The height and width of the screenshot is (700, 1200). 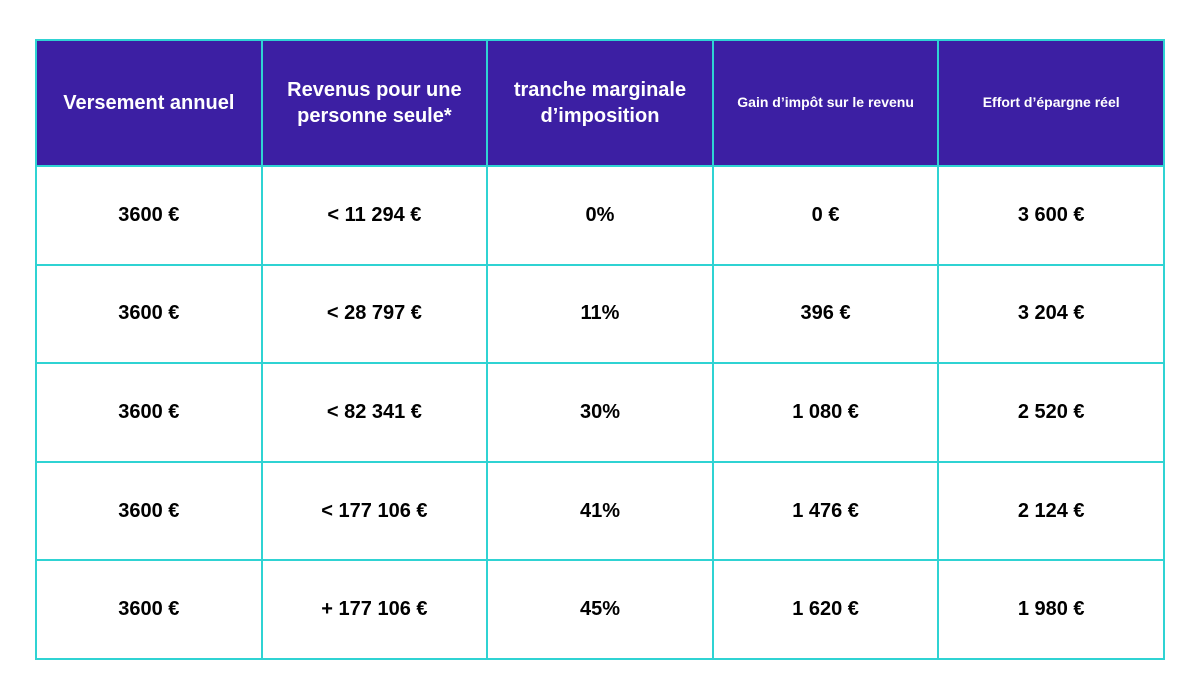 What do you see at coordinates (825, 511) in the screenshot?
I see `cell-gain: 1 476 €` at bounding box center [825, 511].